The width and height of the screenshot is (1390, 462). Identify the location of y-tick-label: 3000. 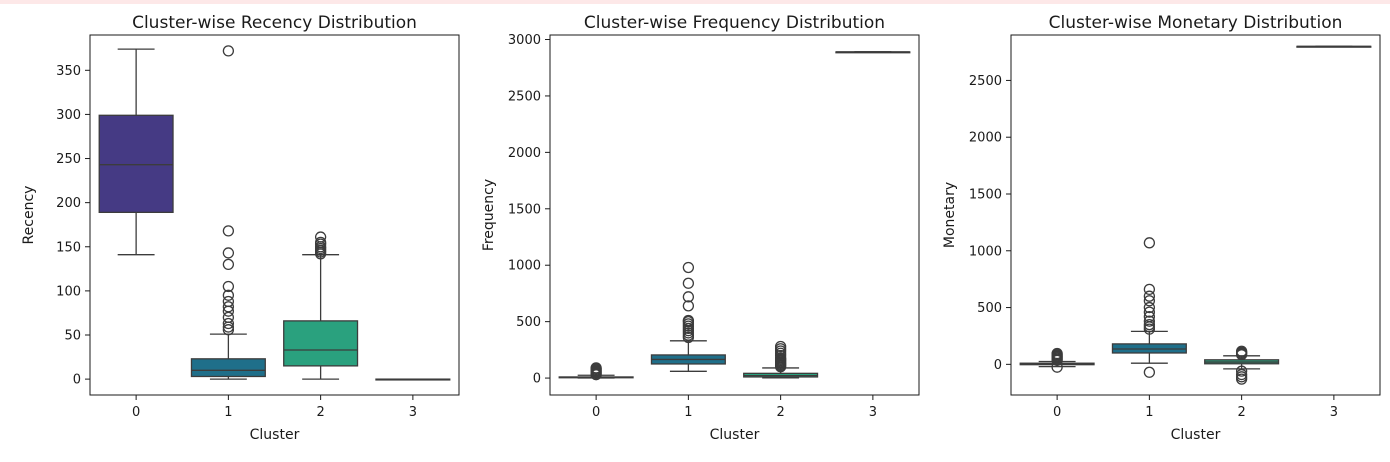
(524, 40).